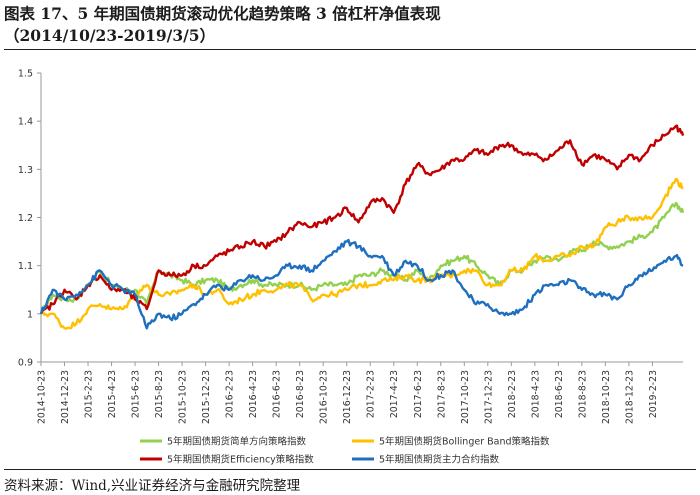 This screenshot has height=495, width=700. I want to click on x-tick-label: 2018-8-23, so click(582, 394).